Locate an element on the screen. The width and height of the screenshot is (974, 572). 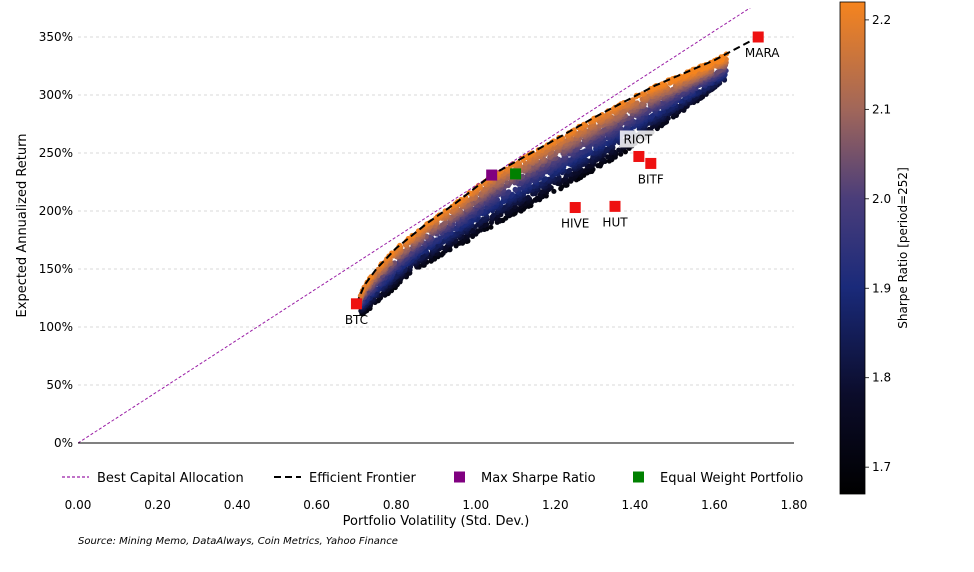
asset-label-hive: HIVE is located at coordinates (575, 224).